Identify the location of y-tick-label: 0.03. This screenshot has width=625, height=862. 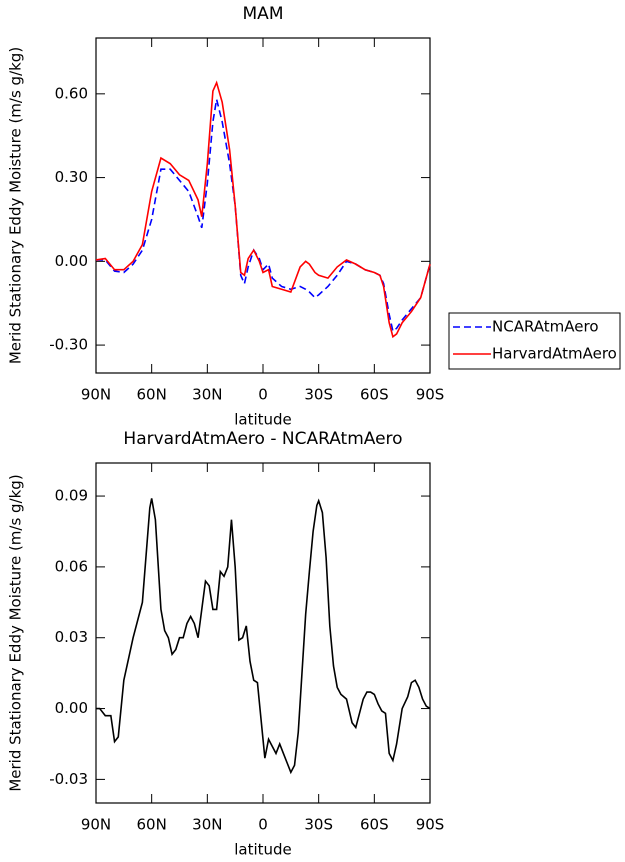
(71, 637).